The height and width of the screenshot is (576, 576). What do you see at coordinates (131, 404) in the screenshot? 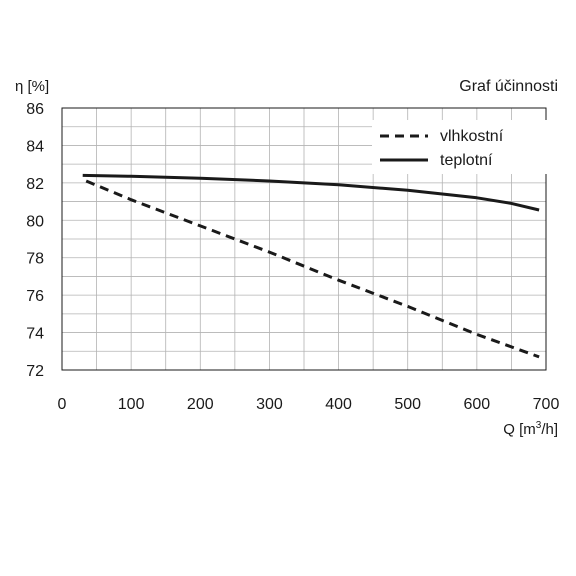
I see `x-tick-label-100: 100` at bounding box center [131, 404].